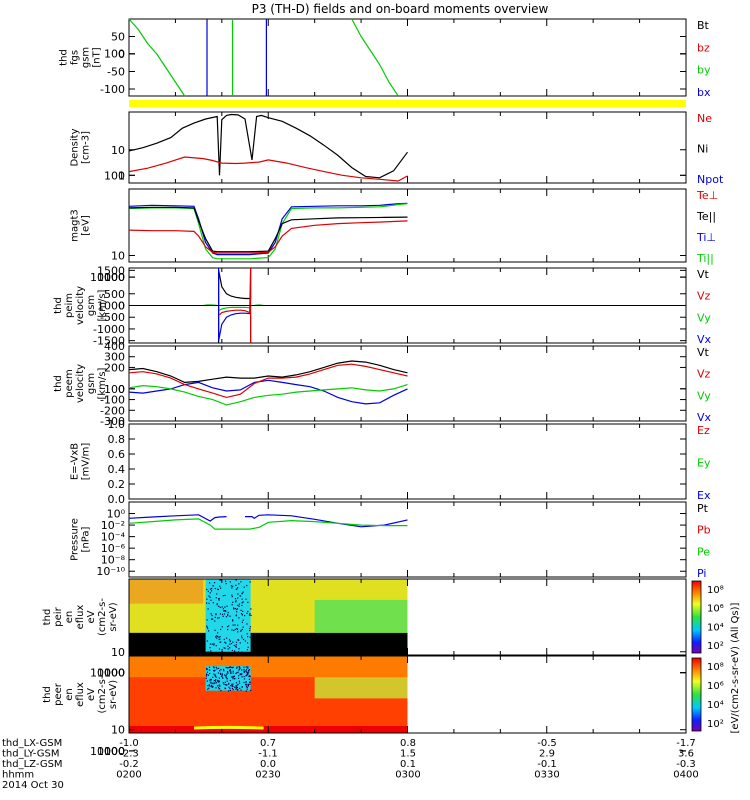 The width and height of the screenshot is (750, 800). I want to click on y-axis-label: eV, so click(91, 694).